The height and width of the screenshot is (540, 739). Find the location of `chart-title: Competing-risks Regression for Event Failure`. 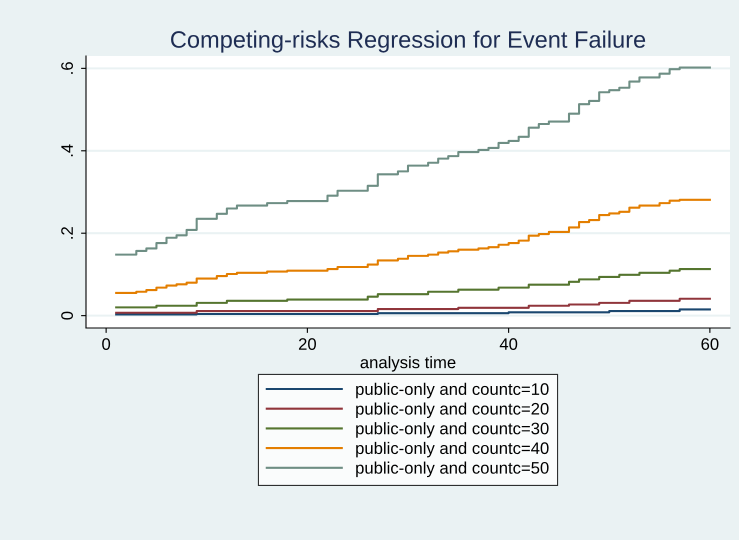

chart-title: Competing-risks Regression for Event Failure is located at coordinates (408, 41).